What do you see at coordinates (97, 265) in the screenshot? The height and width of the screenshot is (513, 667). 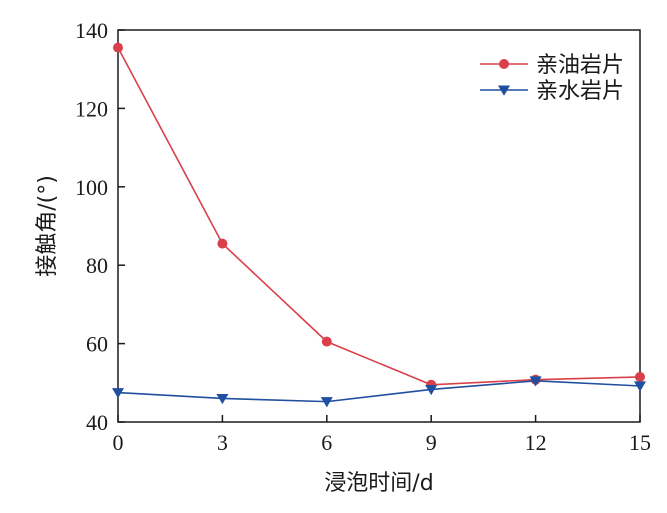 I see `y-tick-label: 80` at bounding box center [97, 265].